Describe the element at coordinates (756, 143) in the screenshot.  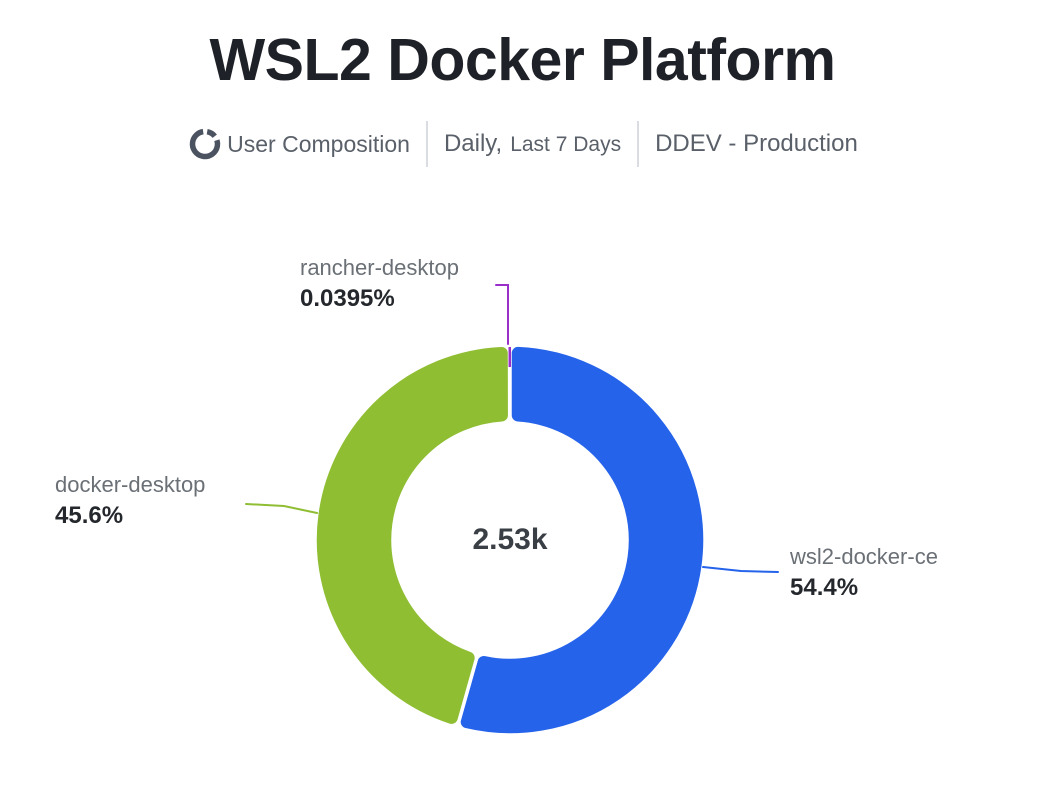
I see `segment-label: DDEV - Production` at that location.